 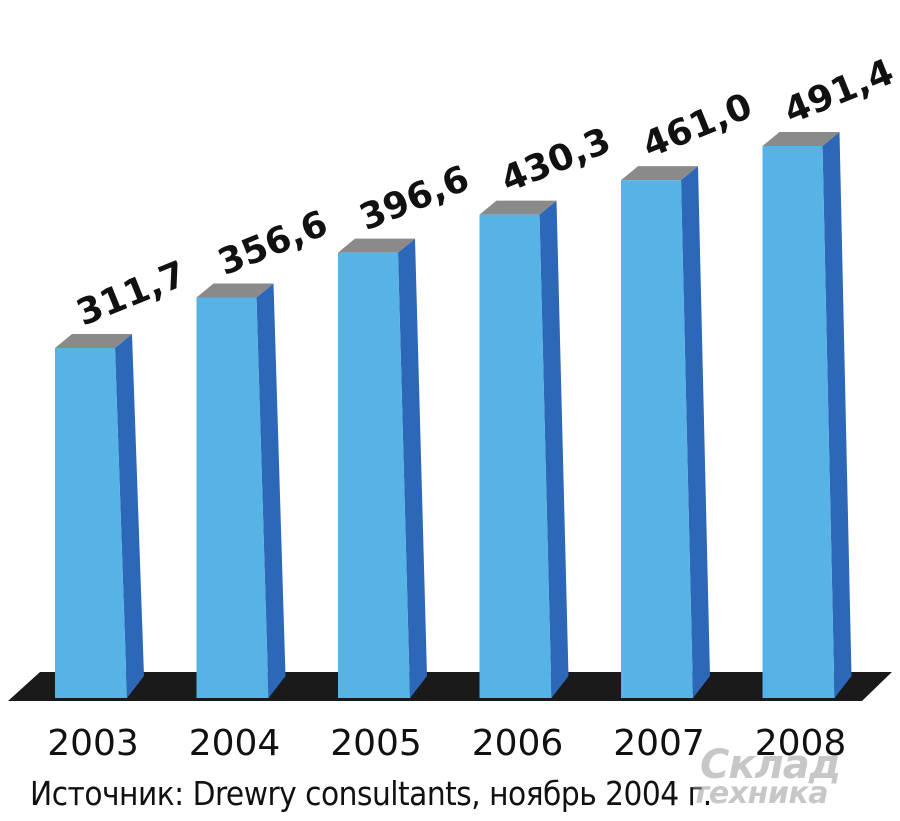 I want to click on x-tick-label-2008: 2008, so click(x=801, y=743).